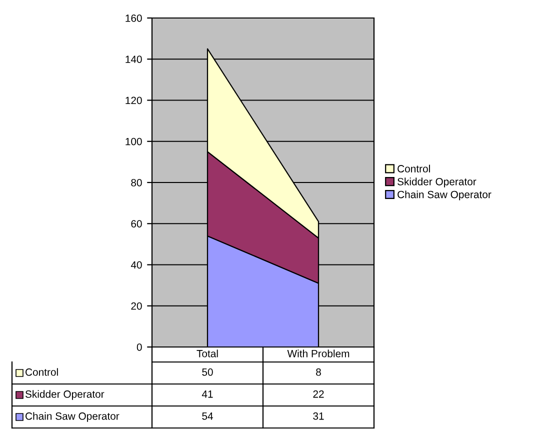 Image resolution: width=557 pixels, height=441 pixels. I want to click on y-tick-label: 20, so click(136, 306).